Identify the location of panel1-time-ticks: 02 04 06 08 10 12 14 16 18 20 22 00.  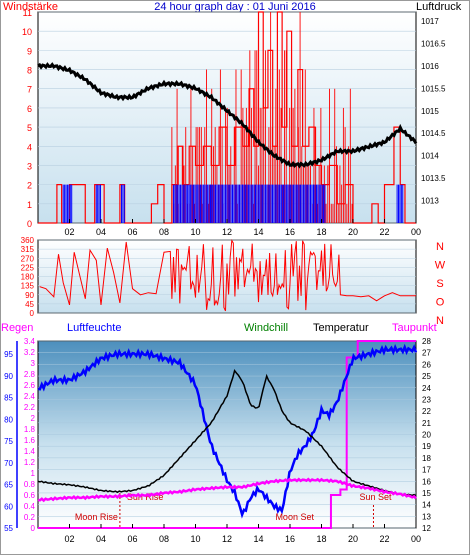
(242, 228).